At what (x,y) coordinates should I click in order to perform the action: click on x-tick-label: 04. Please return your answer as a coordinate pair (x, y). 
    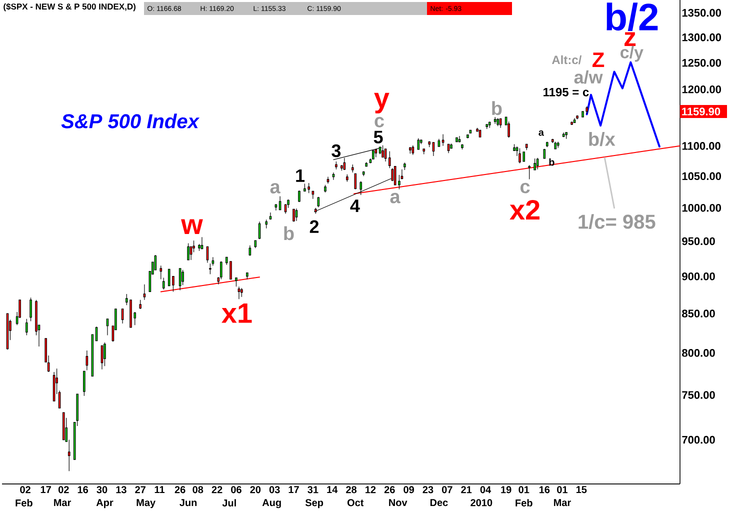
    Looking at the image, I should click on (486, 490).